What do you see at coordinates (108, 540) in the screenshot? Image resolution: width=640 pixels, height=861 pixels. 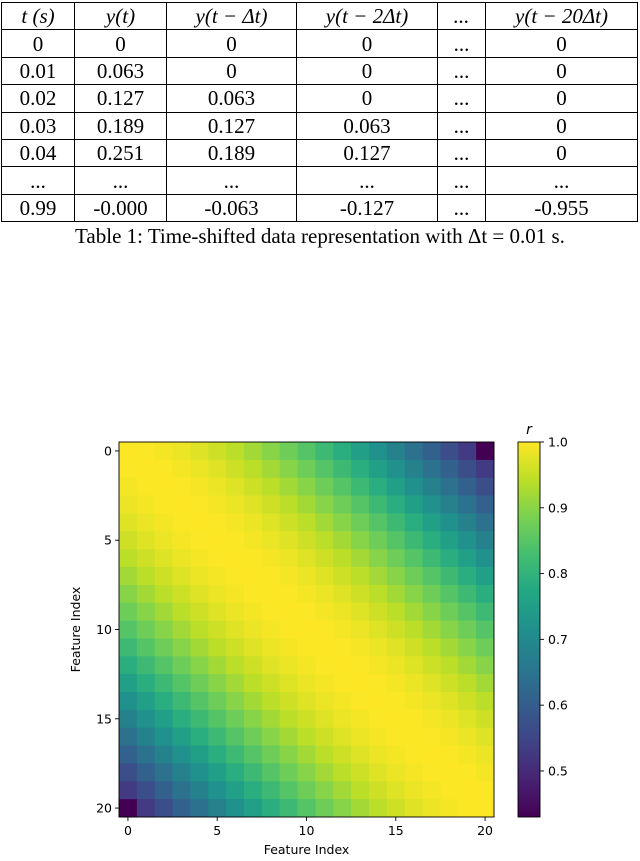 I see `y-tick-label: 5` at bounding box center [108, 540].